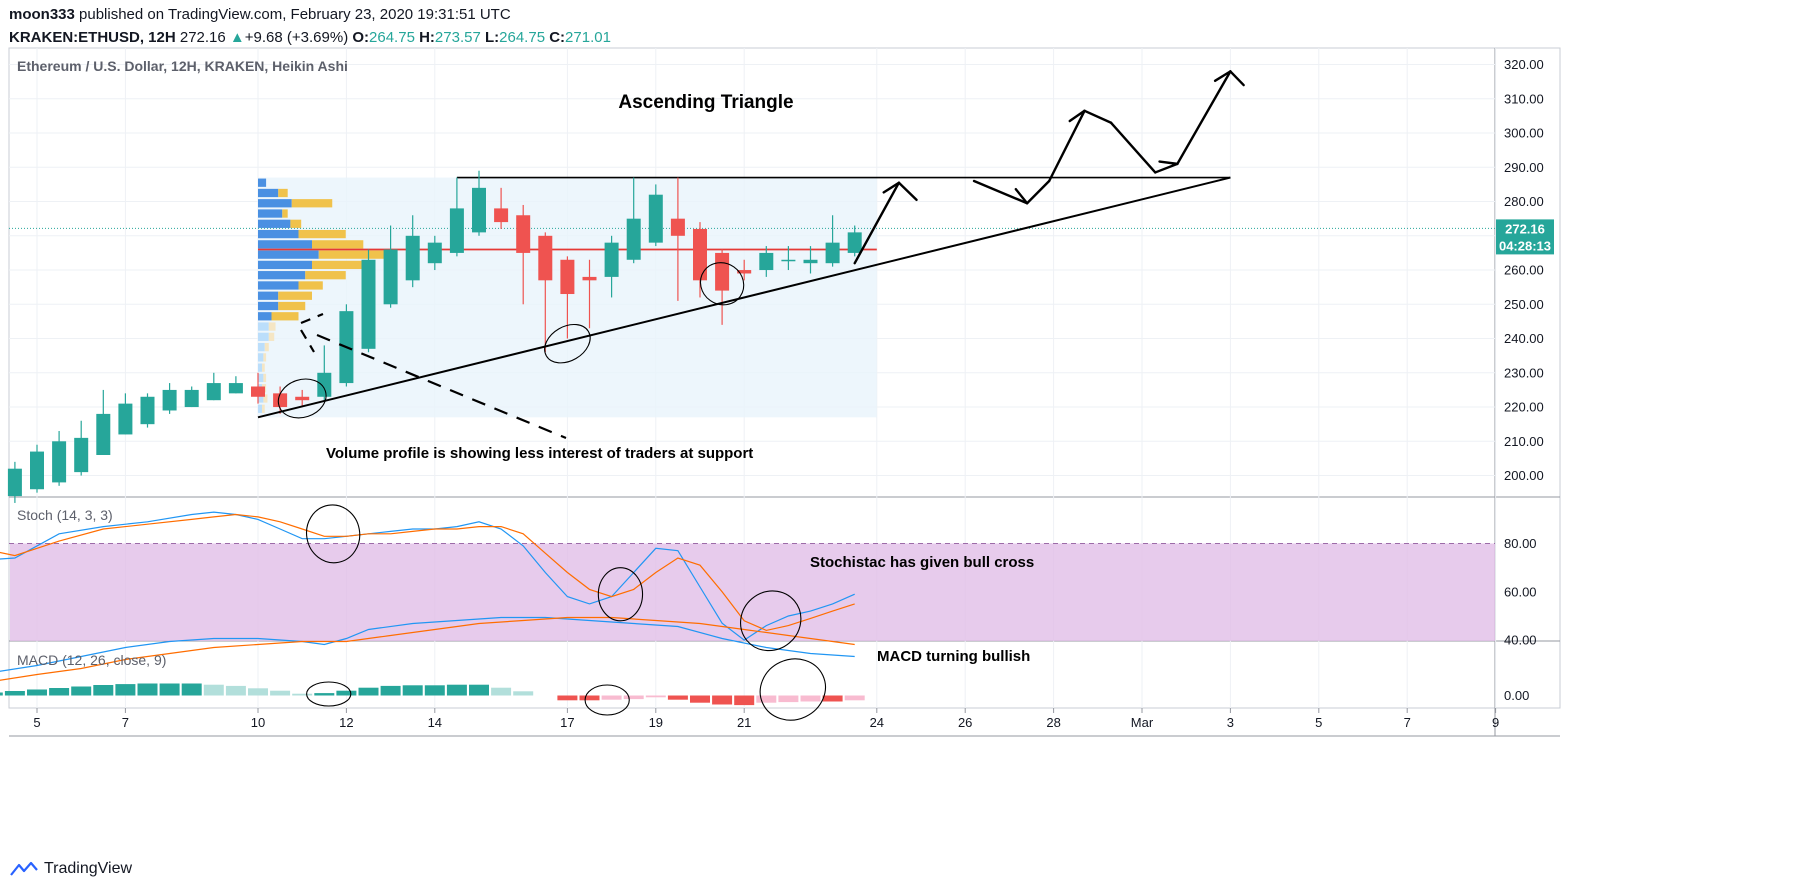 Image resolution: width=1805 pixels, height=894 pixels. I want to click on stoch-band, so click(752, 592).